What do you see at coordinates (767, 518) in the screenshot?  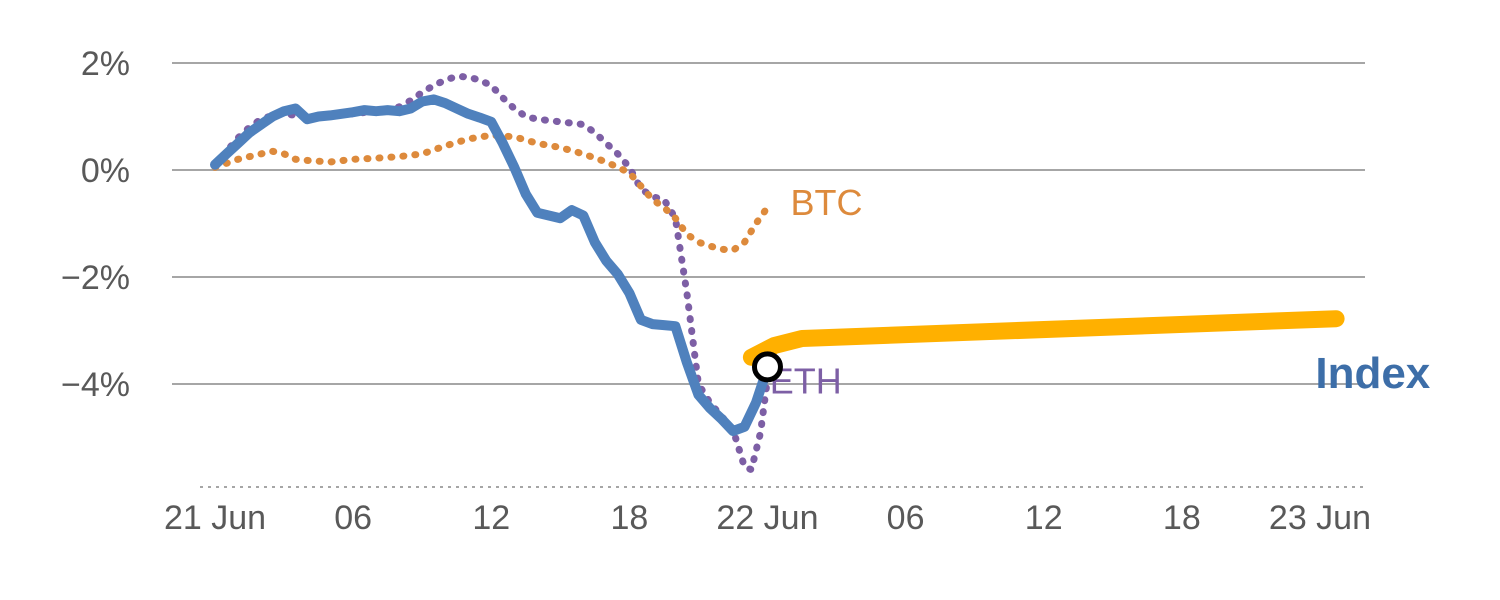 I see `x-tick-label: 22 Jun` at bounding box center [767, 518].